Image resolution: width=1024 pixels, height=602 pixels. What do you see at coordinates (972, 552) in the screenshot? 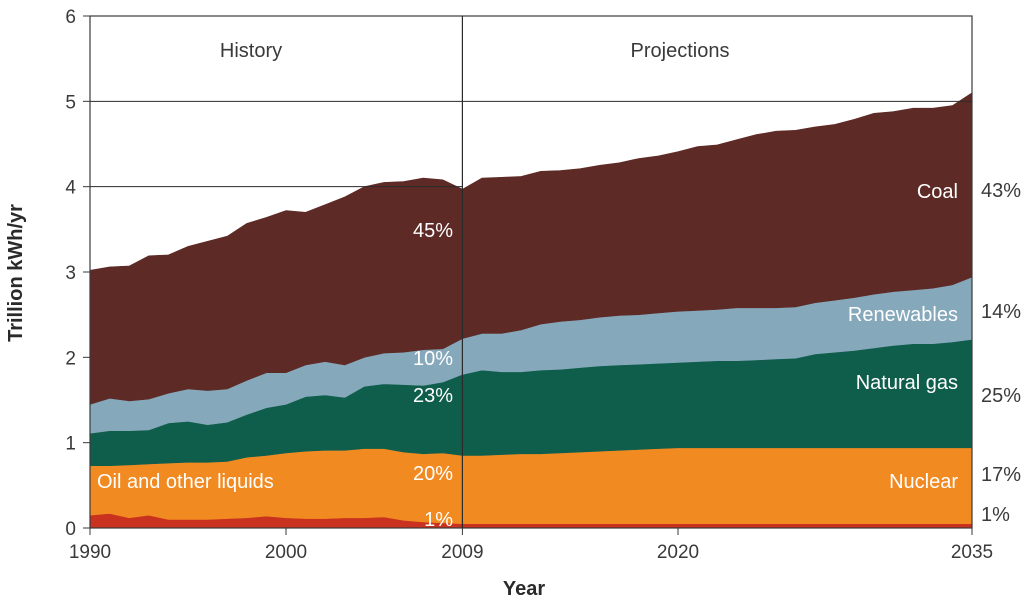
I see `x-tick-label: 2035` at bounding box center [972, 552].